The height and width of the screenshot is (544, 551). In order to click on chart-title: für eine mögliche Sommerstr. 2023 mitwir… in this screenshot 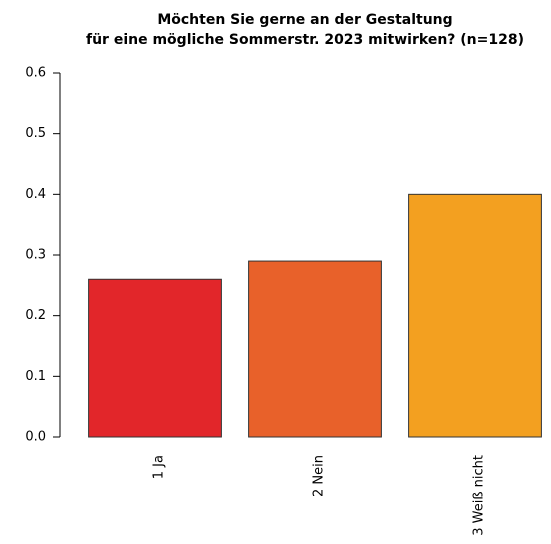, I will do `click(305, 40)`.